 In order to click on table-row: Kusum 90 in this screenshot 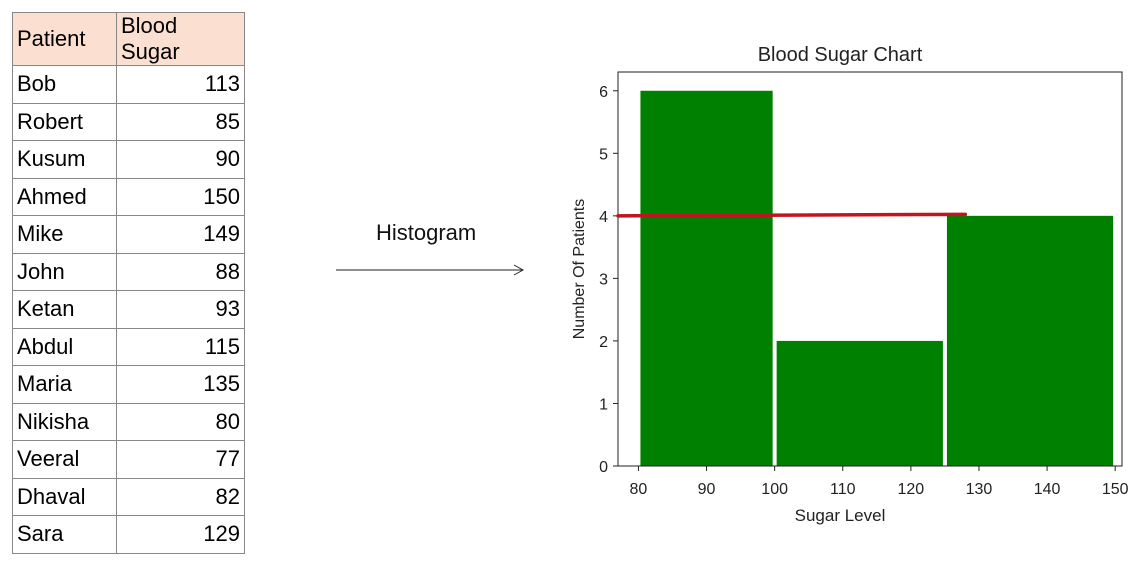, I will do `click(128, 159)`.